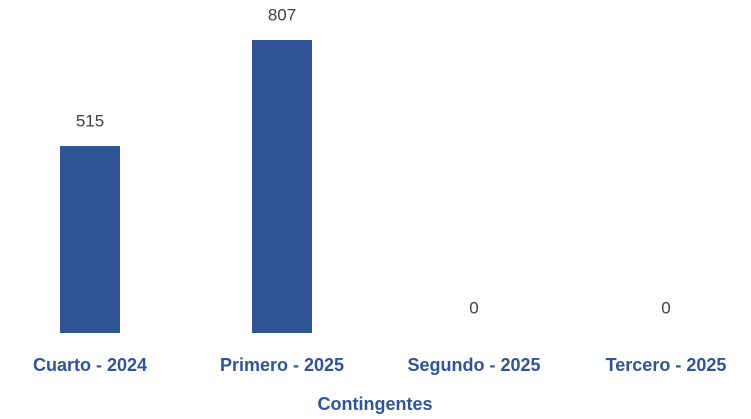 The image size is (751, 419). I want to click on data-label: 515, so click(90, 121).